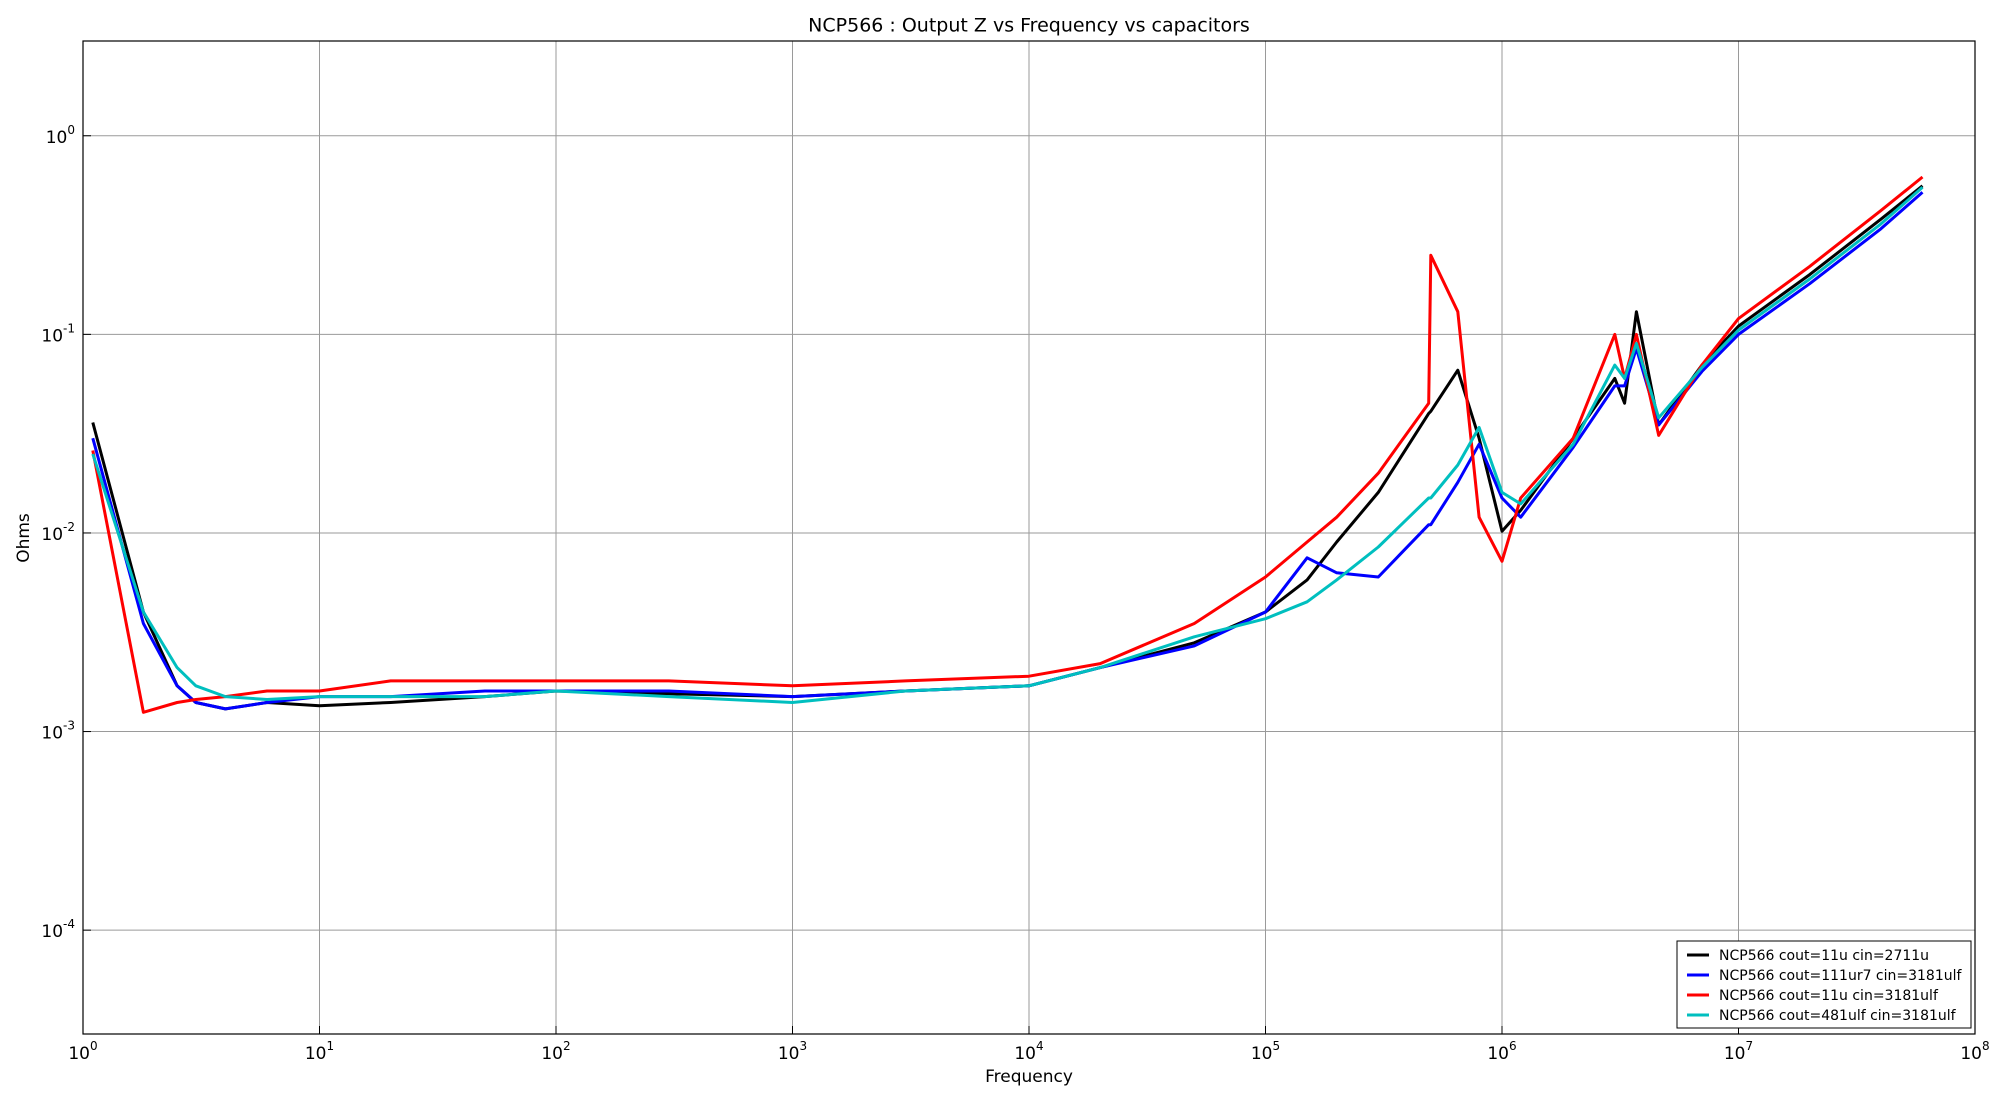 Image resolution: width=2000 pixels, height=1100 pixels. What do you see at coordinates (1841, 976) in the screenshot?
I see `legend-label: NCP566 cout=111ur7 cin=3181ulf` at bounding box center [1841, 976].